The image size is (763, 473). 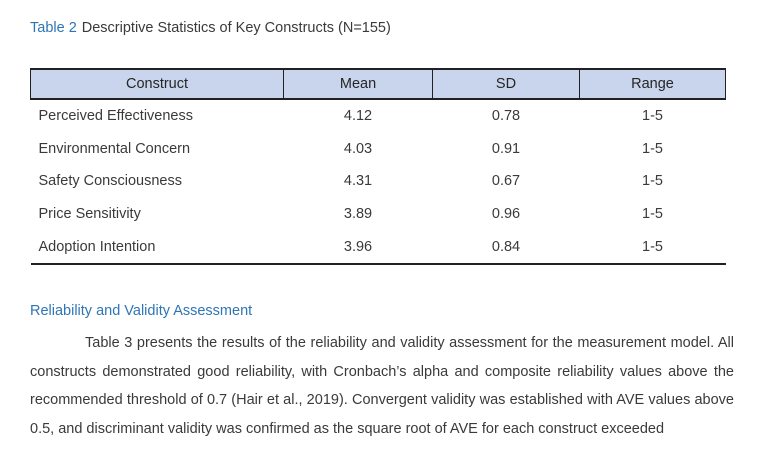 What do you see at coordinates (53, 28) in the screenshot?
I see `table-caption-label: Table 2` at bounding box center [53, 28].